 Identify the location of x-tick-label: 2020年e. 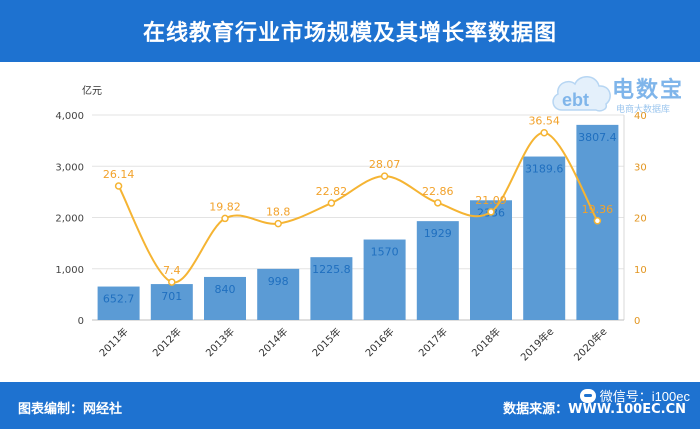
(590, 344).